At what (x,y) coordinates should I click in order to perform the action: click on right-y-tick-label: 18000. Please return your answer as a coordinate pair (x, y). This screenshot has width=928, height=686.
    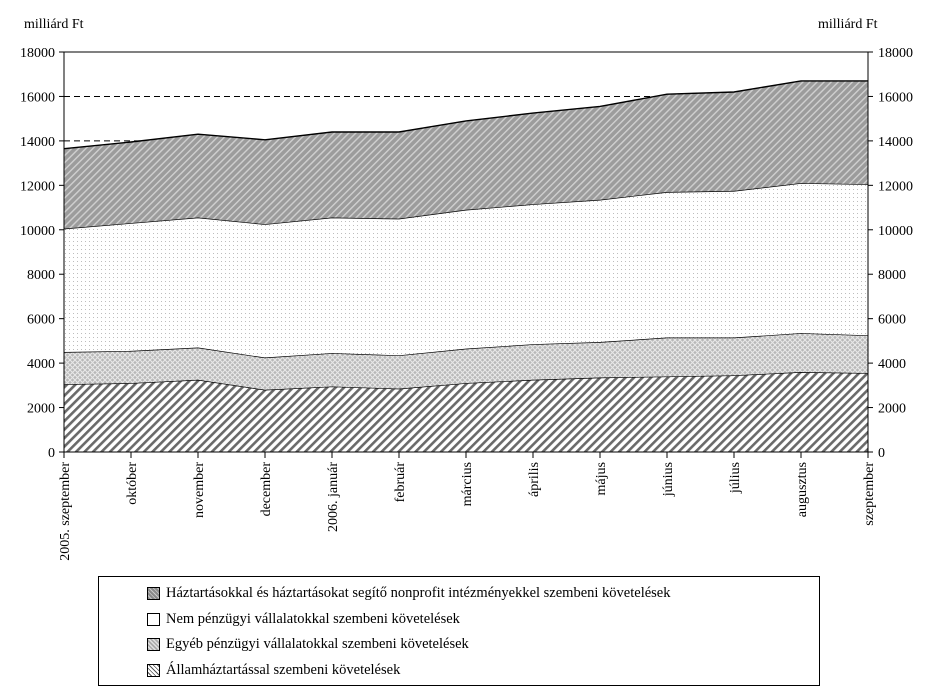
    Looking at the image, I should click on (895, 53).